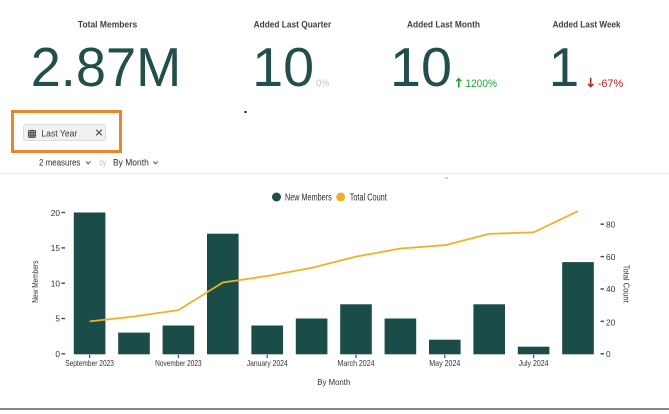 This screenshot has height=414, width=669. What do you see at coordinates (611, 84) in the screenshot?
I see `svg-text: -67%` at bounding box center [611, 84].